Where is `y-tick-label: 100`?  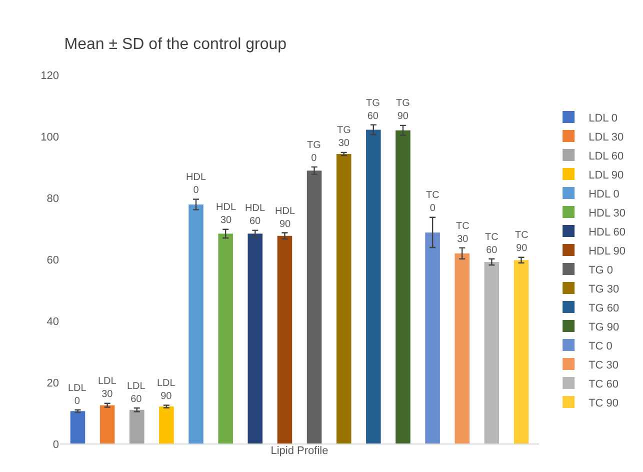
y-tick-label: 100 is located at coordinates (49, 137).